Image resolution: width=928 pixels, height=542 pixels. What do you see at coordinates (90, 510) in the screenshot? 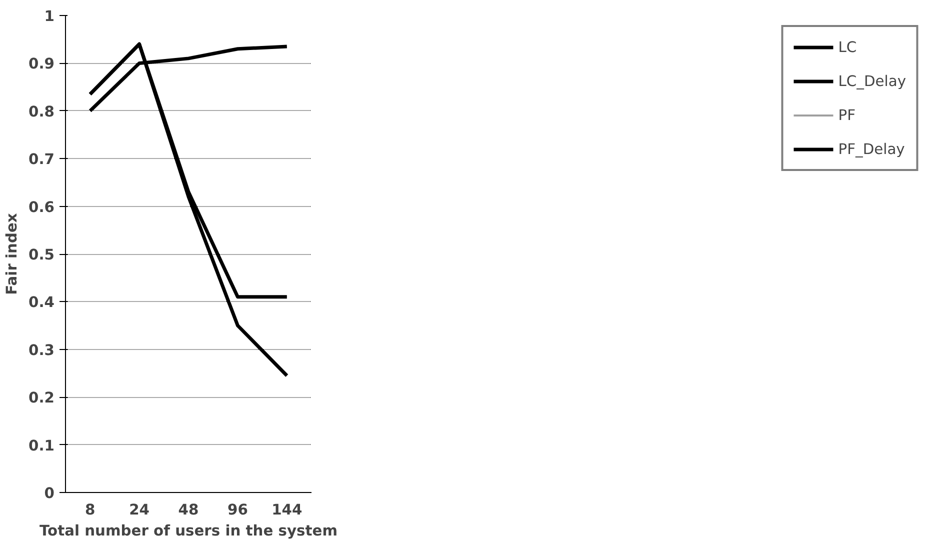
I see `x-tick-label: 8` at bounding box center [90, 510].